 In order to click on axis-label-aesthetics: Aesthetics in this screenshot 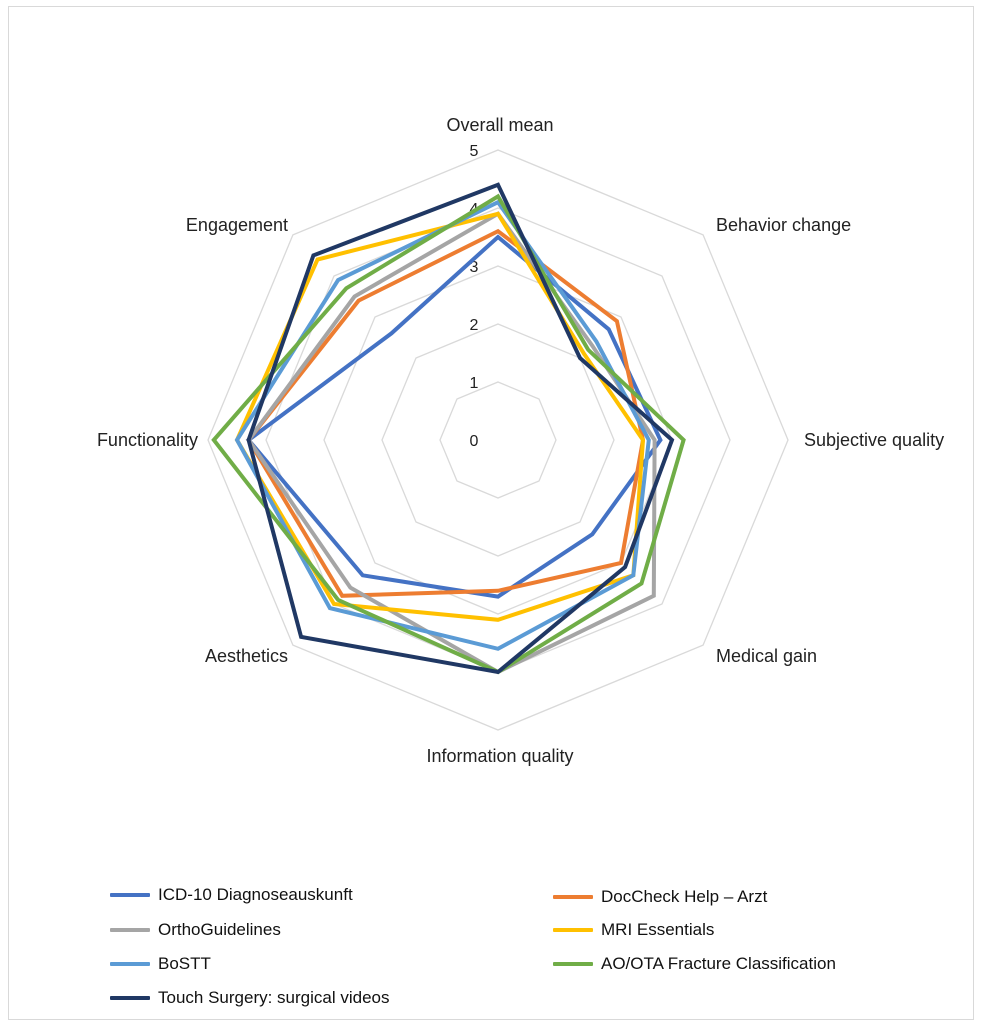, I will do `click(246, 656)`.